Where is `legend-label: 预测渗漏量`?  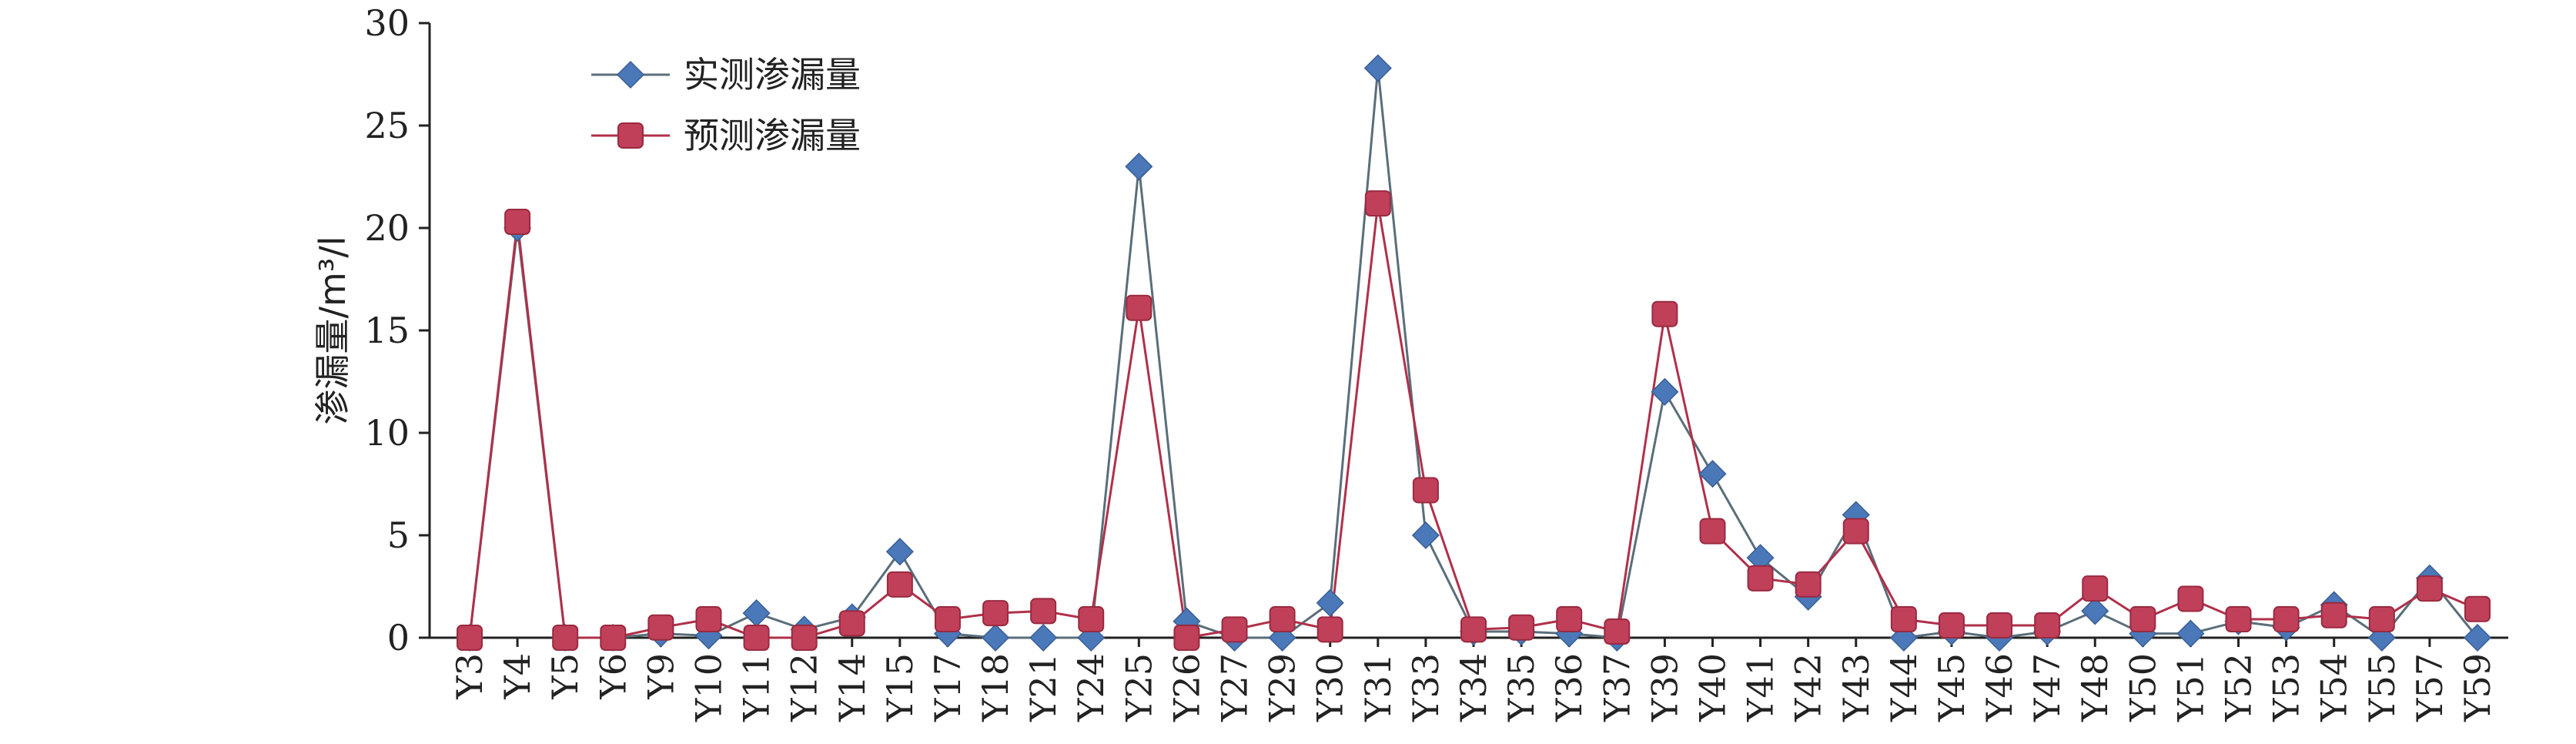 legend-label: 预测渗漏量 is located at coordinates (773, 135).